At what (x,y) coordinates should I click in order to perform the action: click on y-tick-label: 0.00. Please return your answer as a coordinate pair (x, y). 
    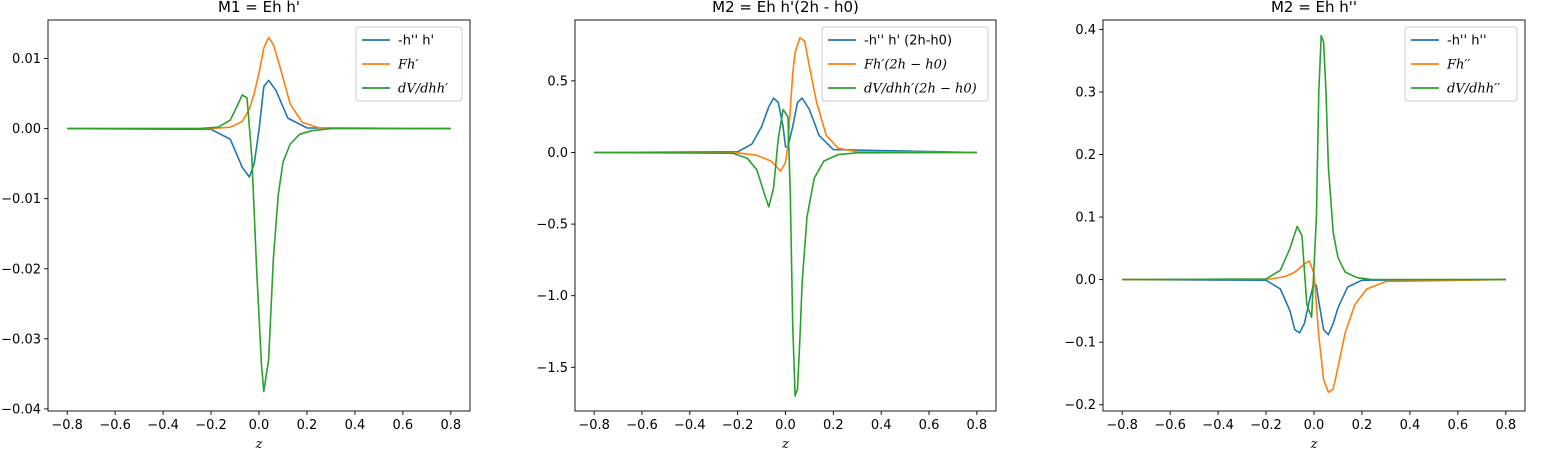
    Looking at the image, I should click on (26, 129).